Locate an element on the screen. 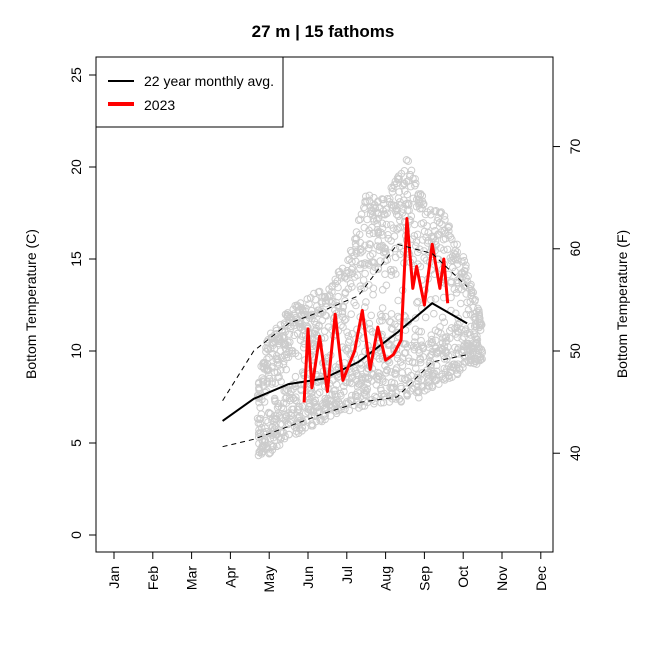 The image size is (650, 650). chart-title: 27 m | 15 fathoms is located at coordinates (323, 31).